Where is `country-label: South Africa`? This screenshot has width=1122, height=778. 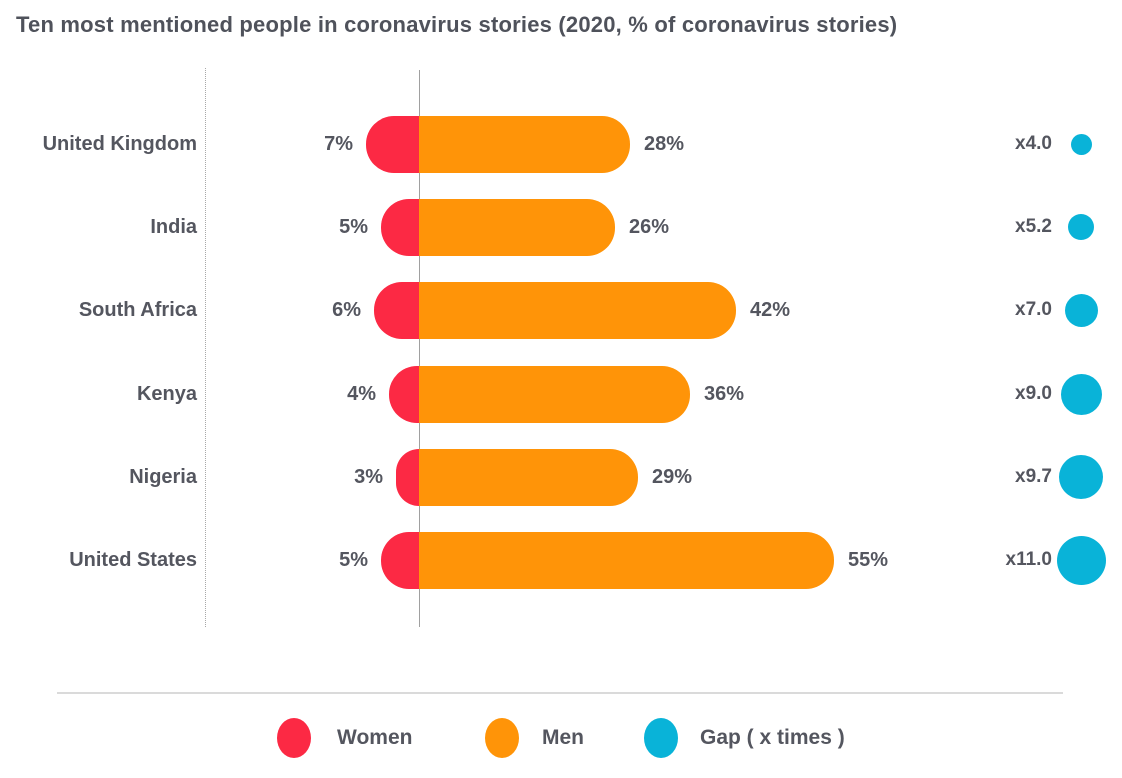 country-label: South Africa is located at coordinates (137, 309).